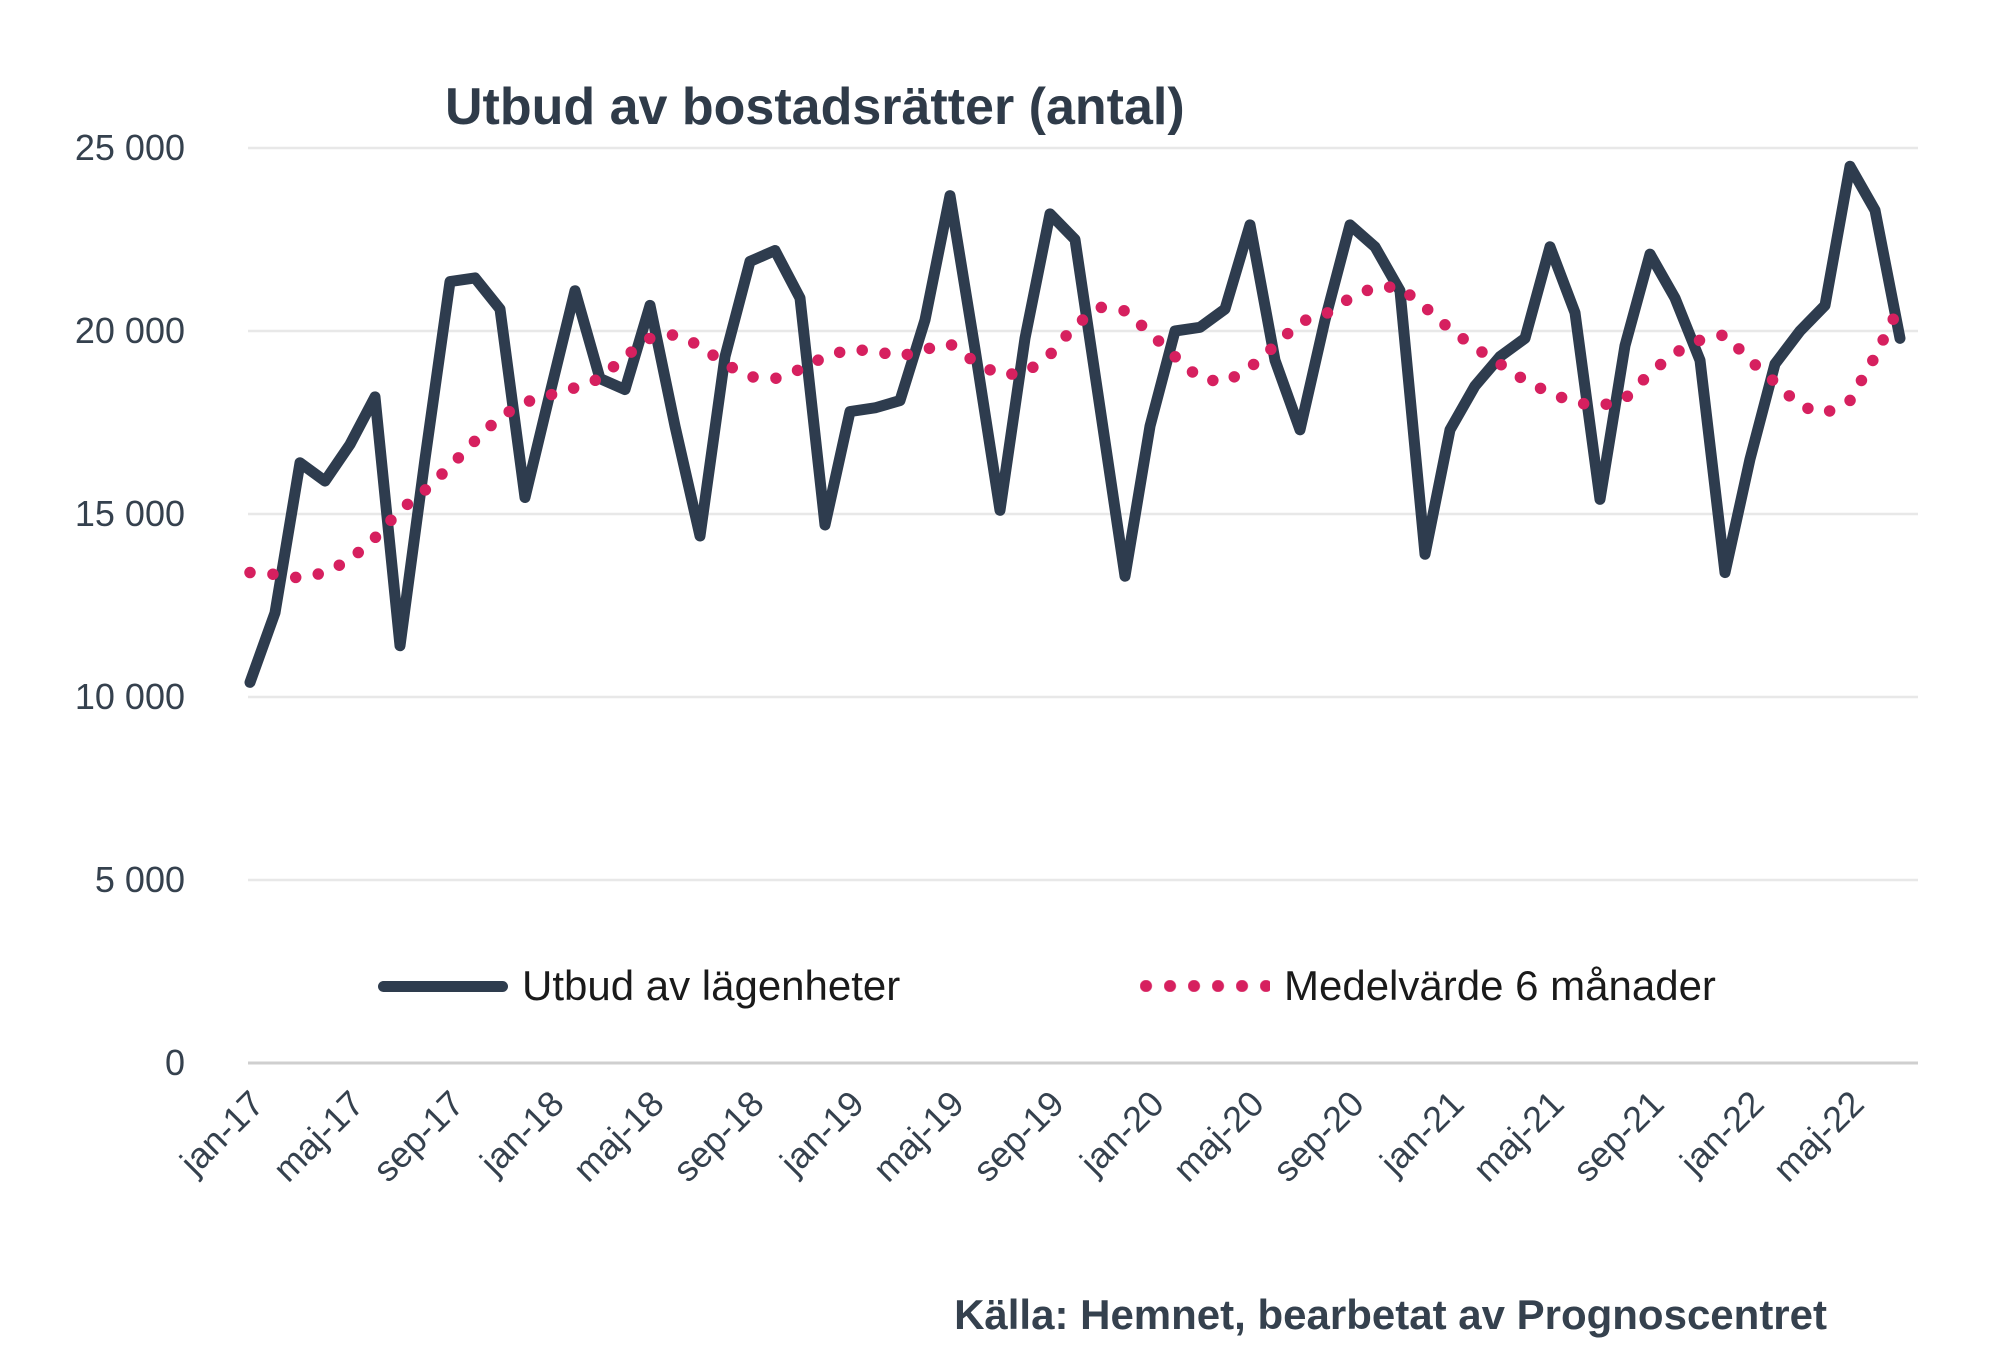 The image size is (2000, 1366). Describe the element at coordinates (1500, 985) in the screenshot. I see `legend-label-average: Medelvärde 6 månader` at that location.